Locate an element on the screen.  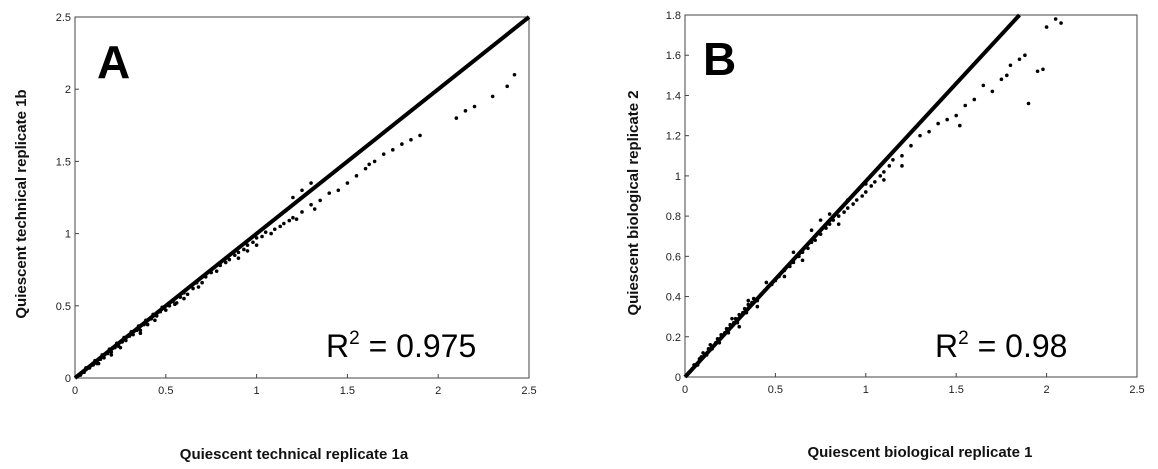
x-tick-label: 0.5 is located at coordinates (165, 391).